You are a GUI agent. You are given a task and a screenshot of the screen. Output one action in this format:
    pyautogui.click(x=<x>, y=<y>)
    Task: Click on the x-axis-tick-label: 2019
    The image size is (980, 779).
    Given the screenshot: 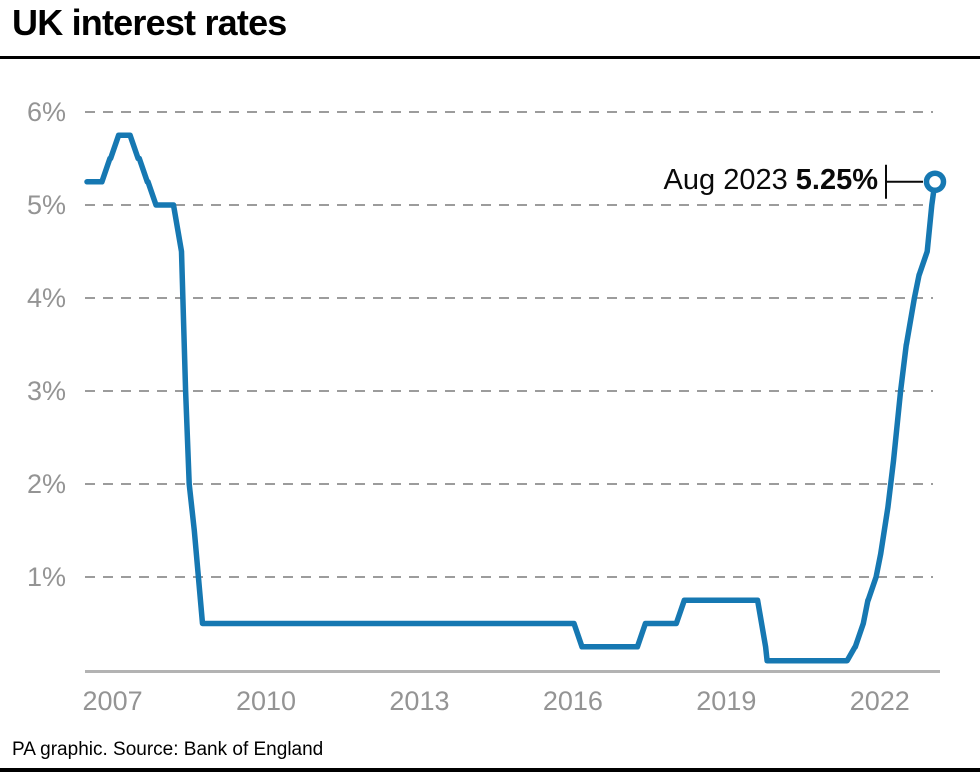 What is the action you would take?
    pyautogui.click(x=726, y=701)
    